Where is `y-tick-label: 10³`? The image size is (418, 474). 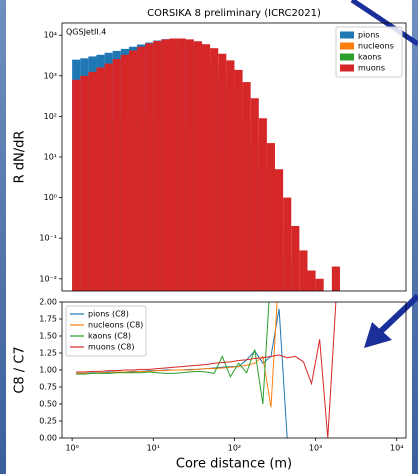
y-tick-label: 10³ is located at coordinates (50, 75).